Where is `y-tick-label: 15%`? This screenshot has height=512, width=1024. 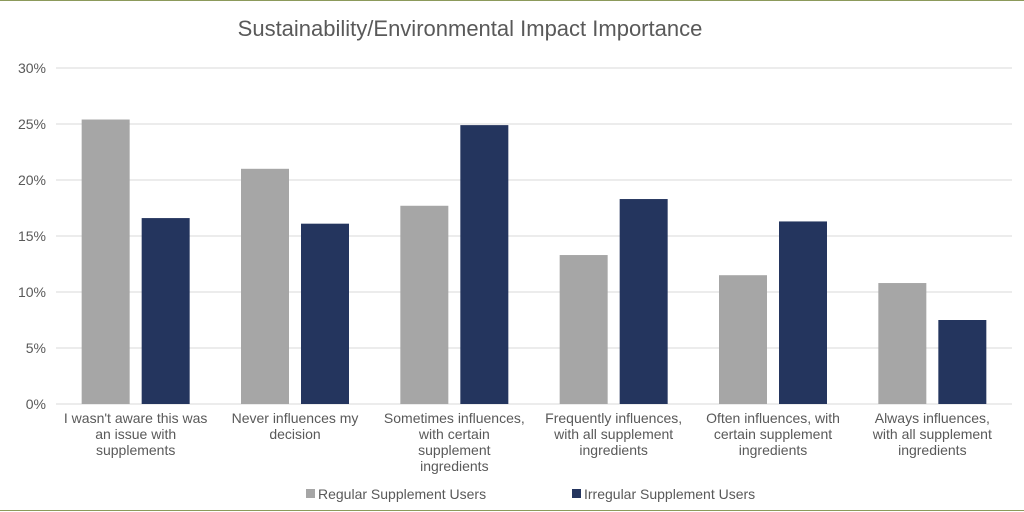 y-tick-label: 15% is located at coordinates (32, 236).